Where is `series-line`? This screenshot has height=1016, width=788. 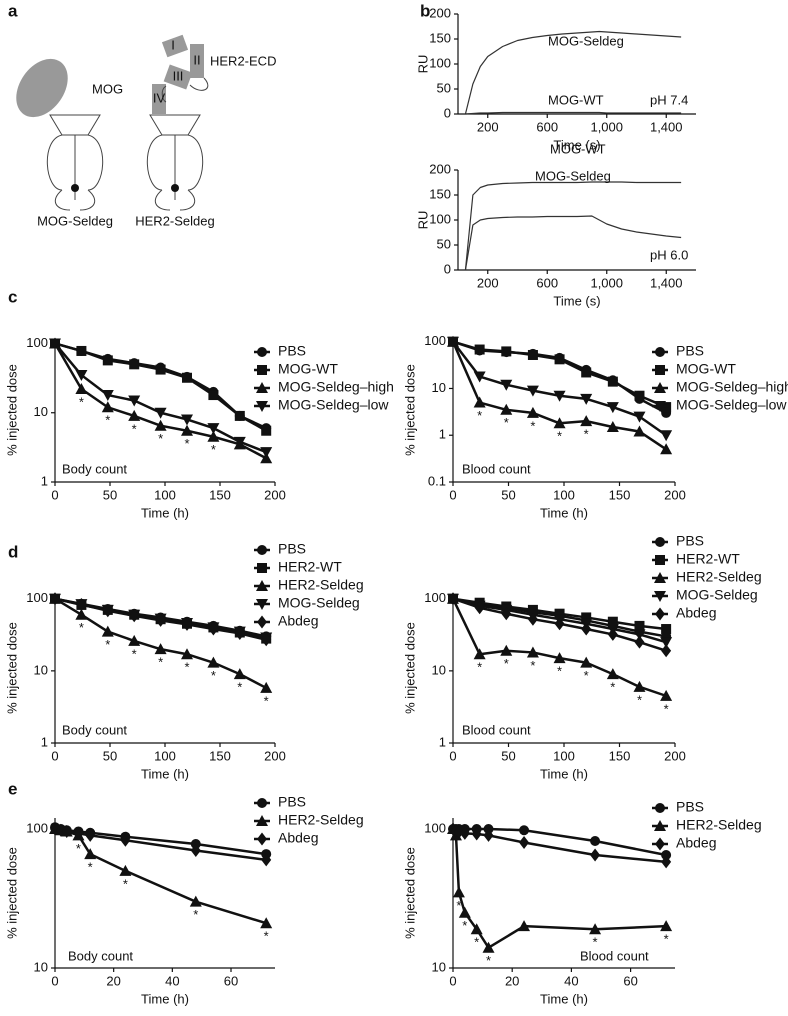 series-line is located at coordinates (573, 243).